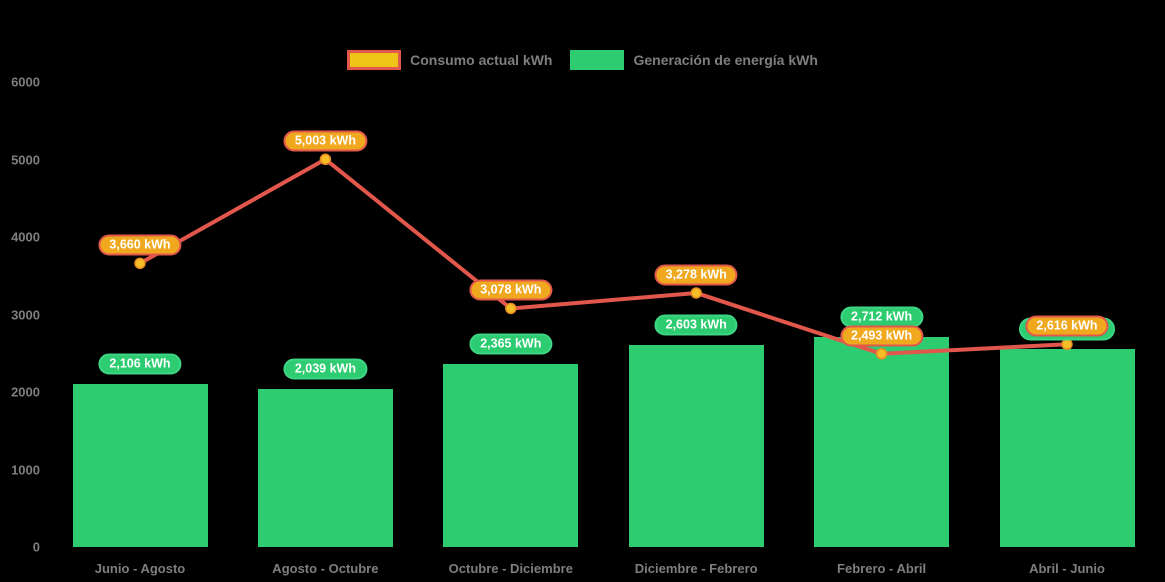  What do you see at coordinates (696, 325) in the screenshot?
I see `generation-value-label: 2,603 kWh` at bounding box center [696, 325].